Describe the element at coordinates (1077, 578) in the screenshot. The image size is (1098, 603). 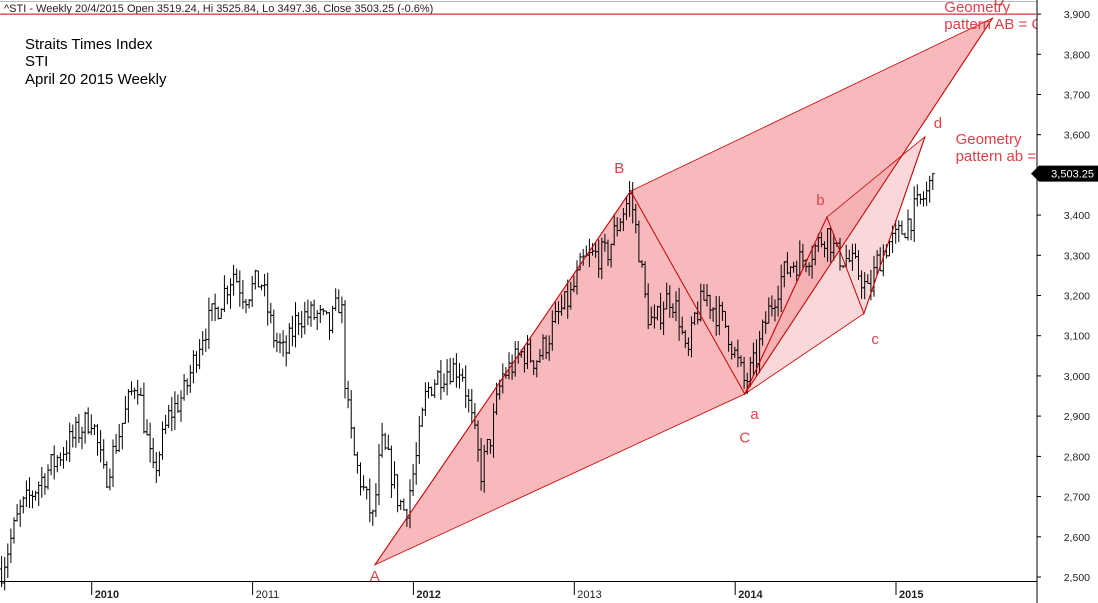
I see `y-tick-label: 2,500` at that location.